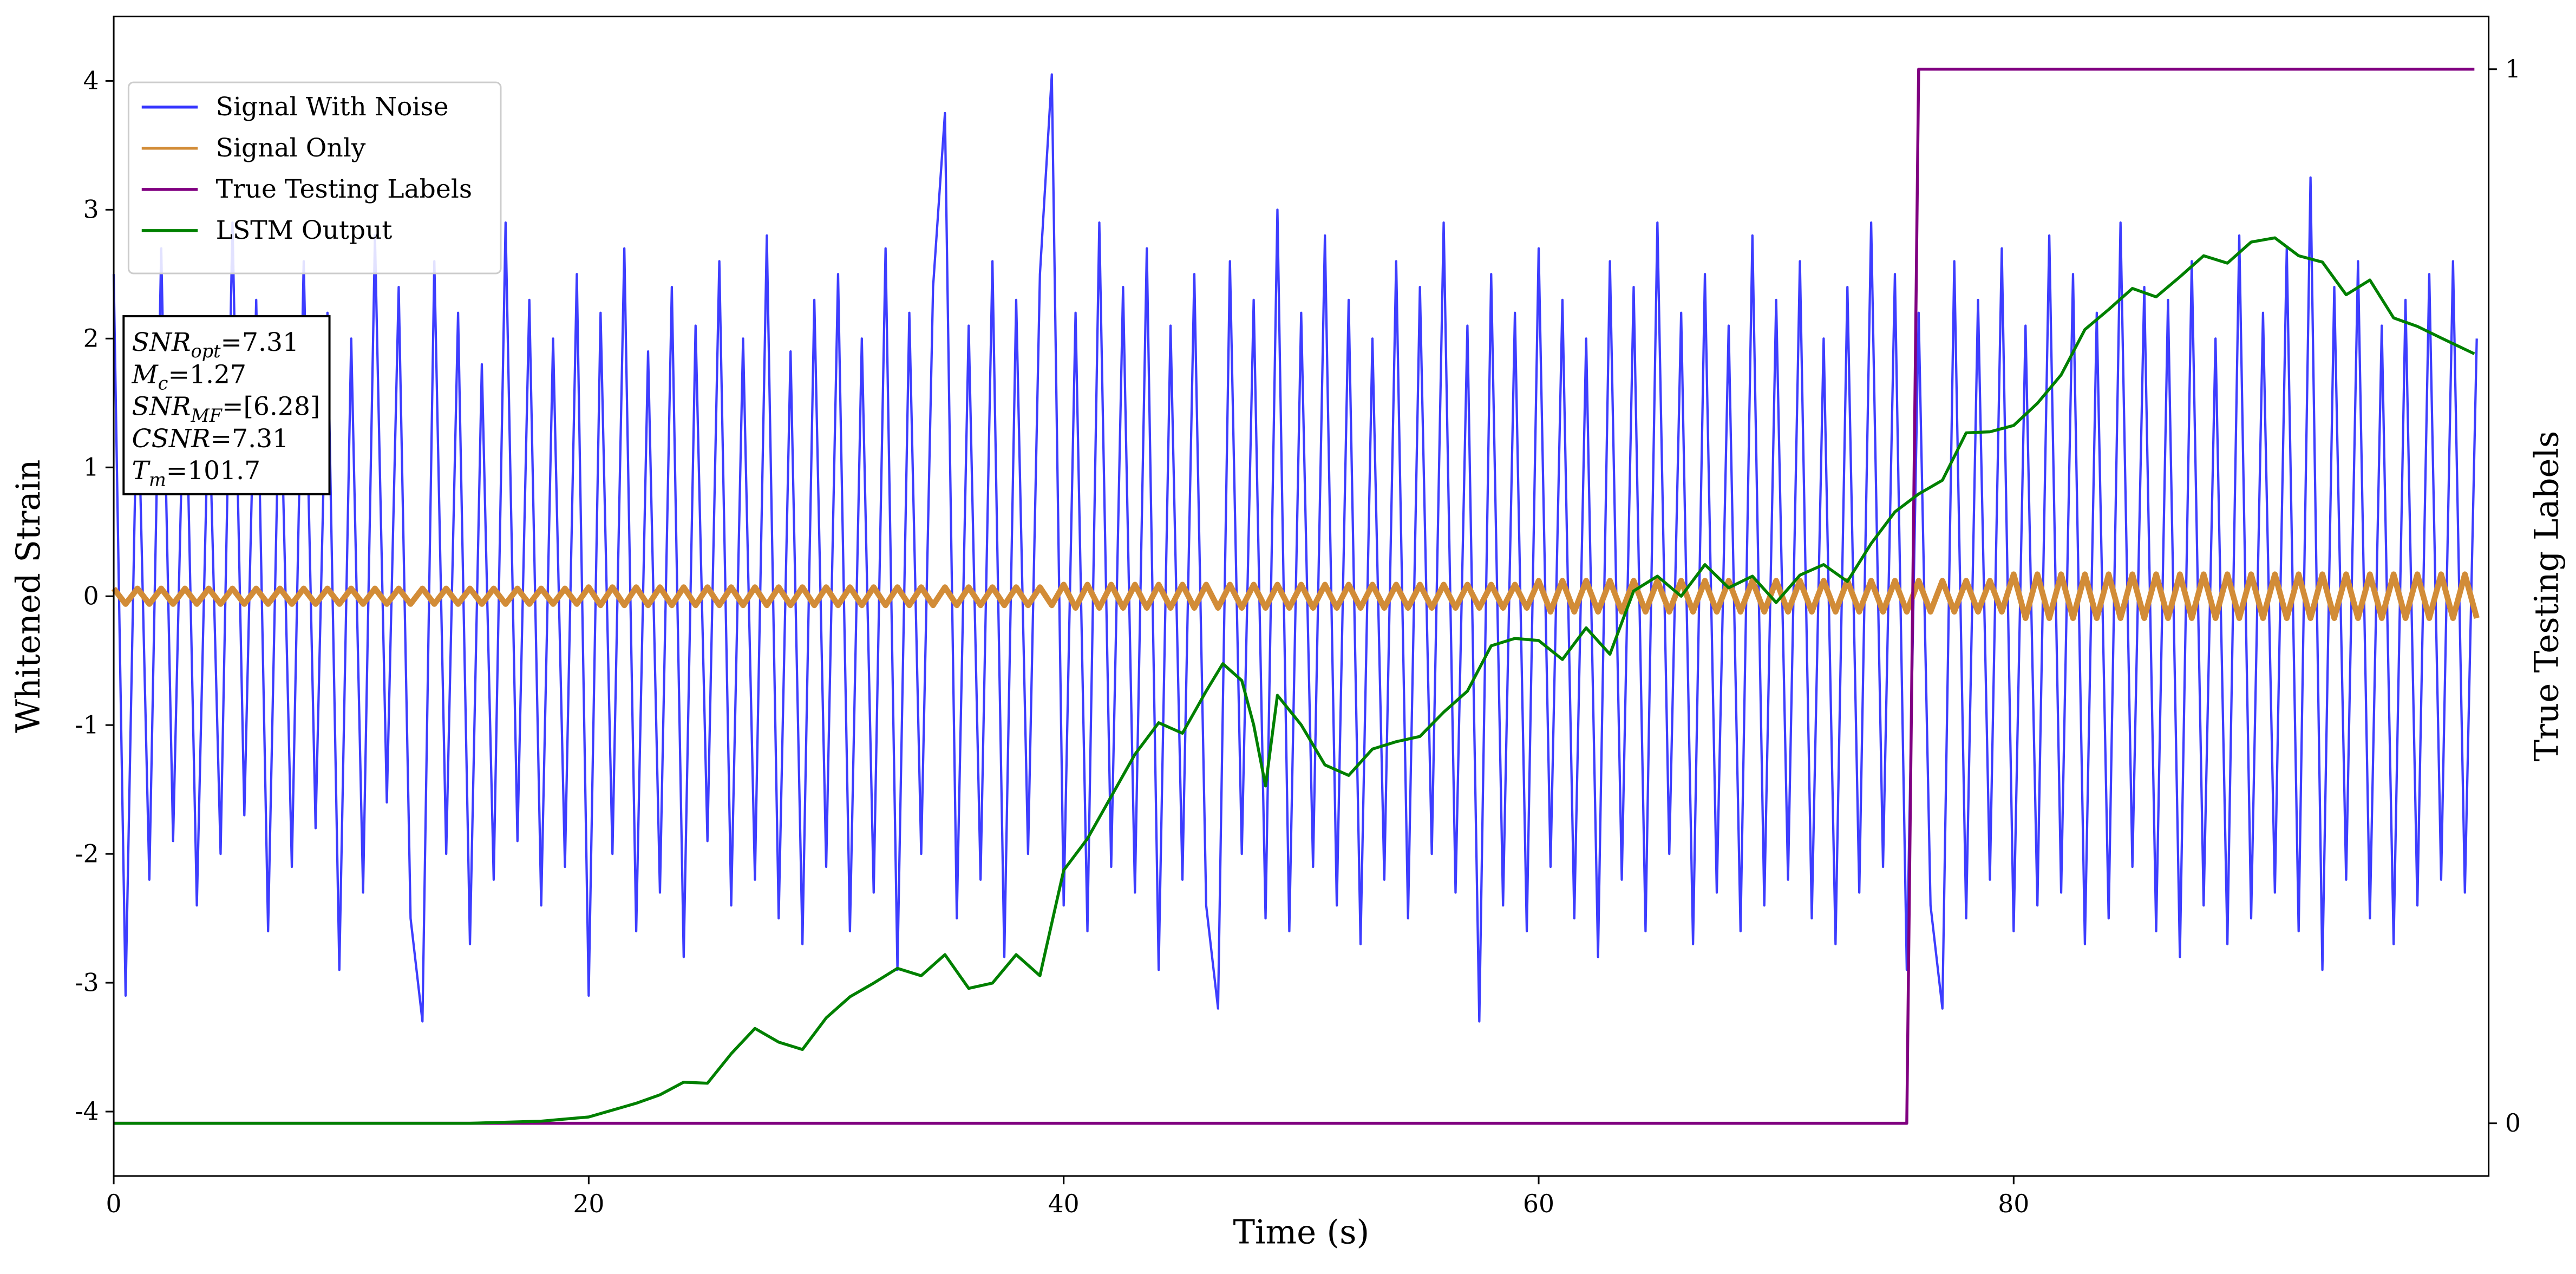 This screenshot has height=1274, width=2576. Describe the element at coordinates (87, 1111) in the screenshot. I see `y-tick-label: -4` at that location.